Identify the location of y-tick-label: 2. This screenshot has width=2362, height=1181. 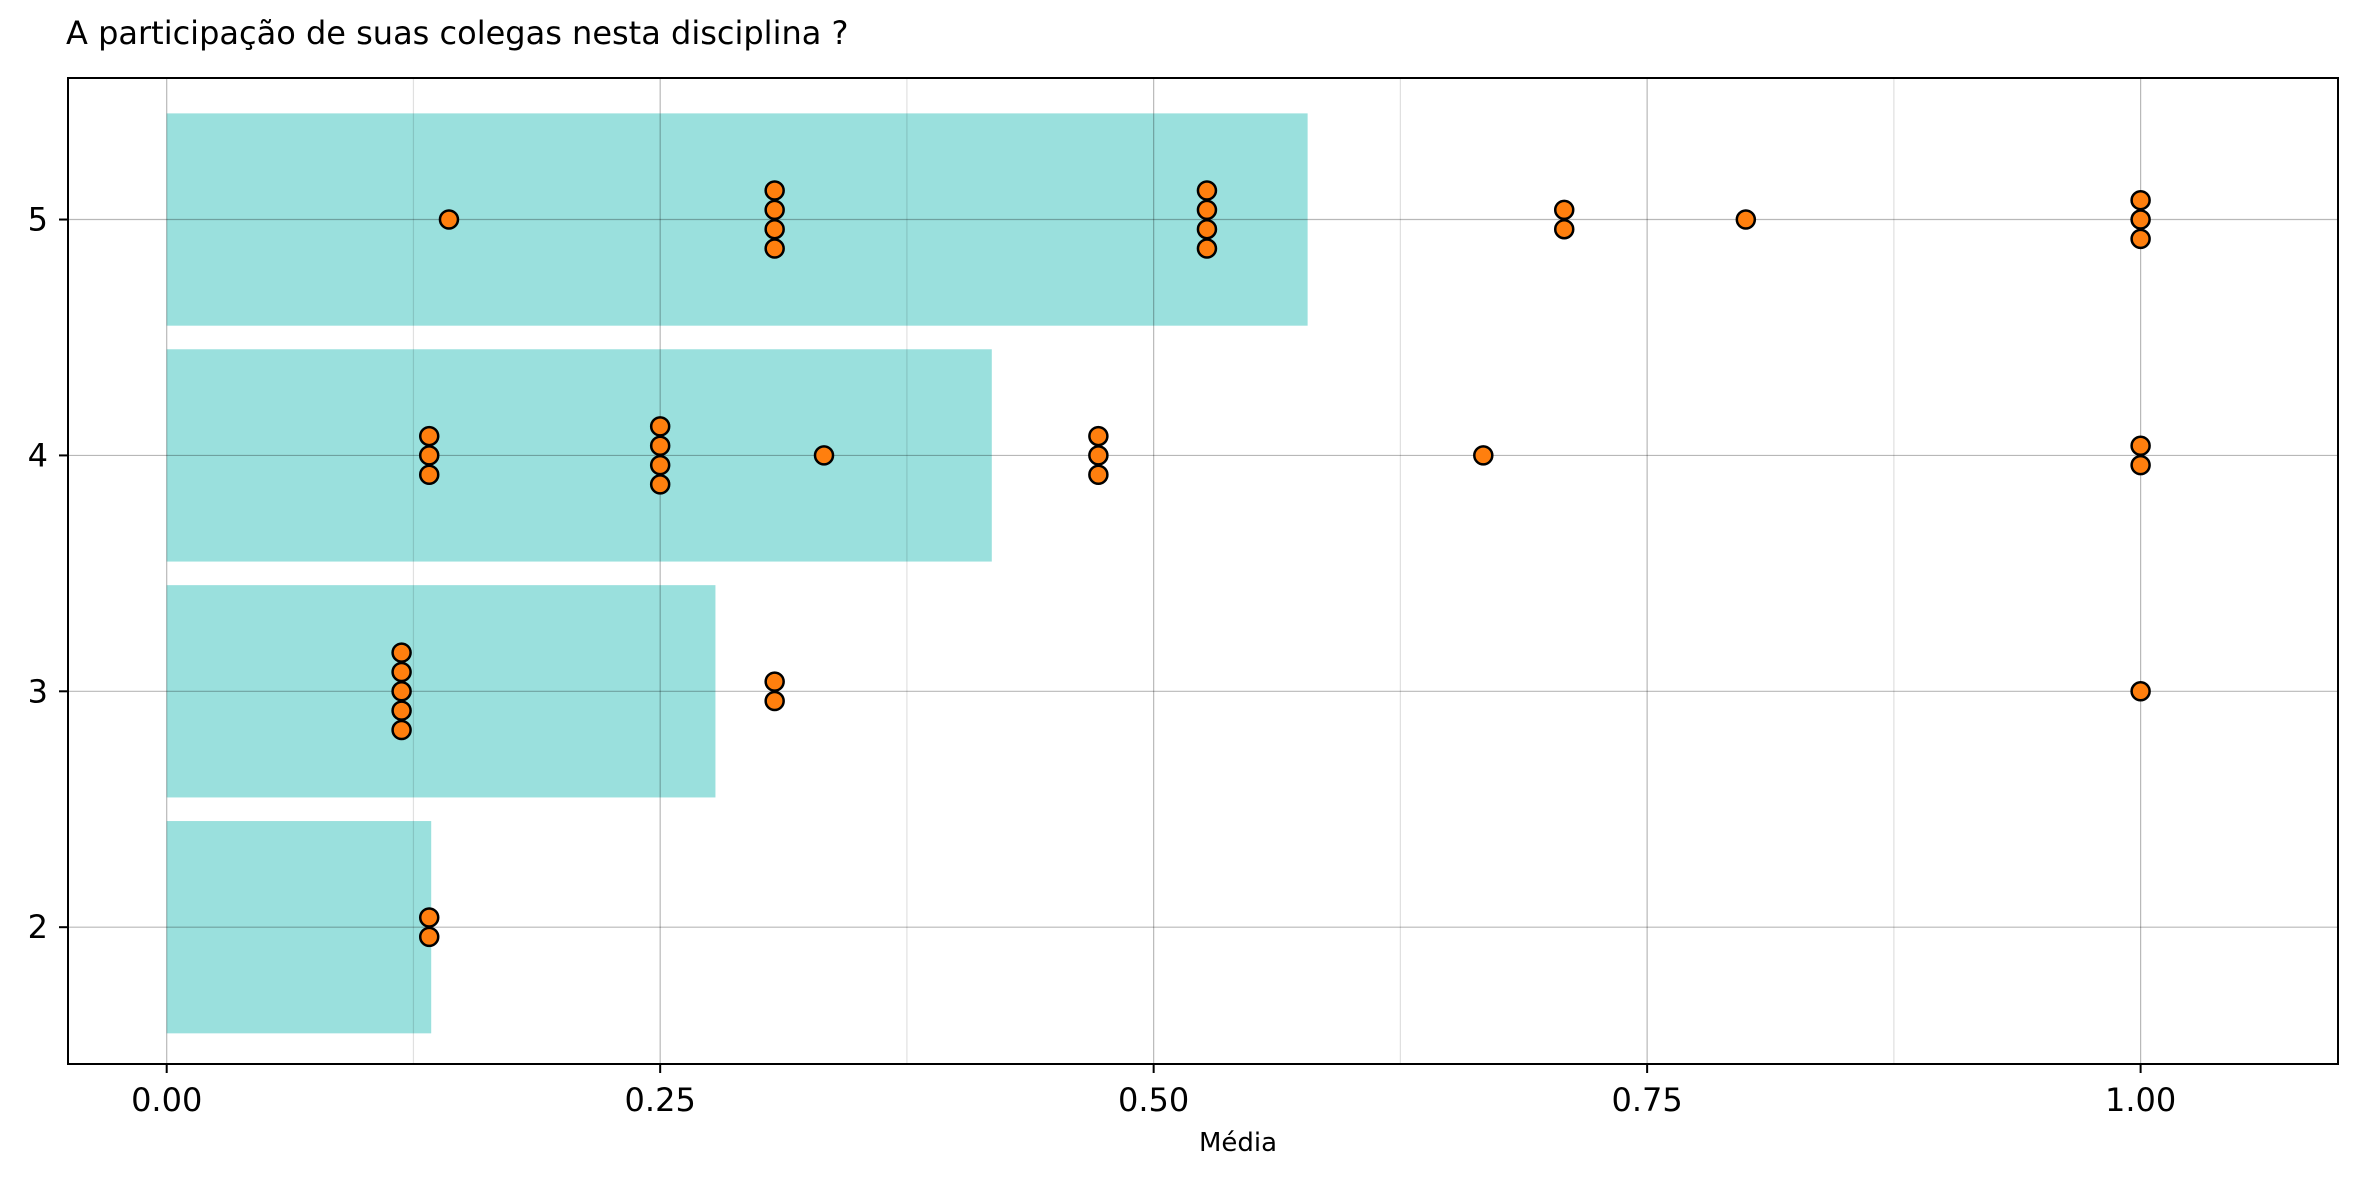
(38, 927).